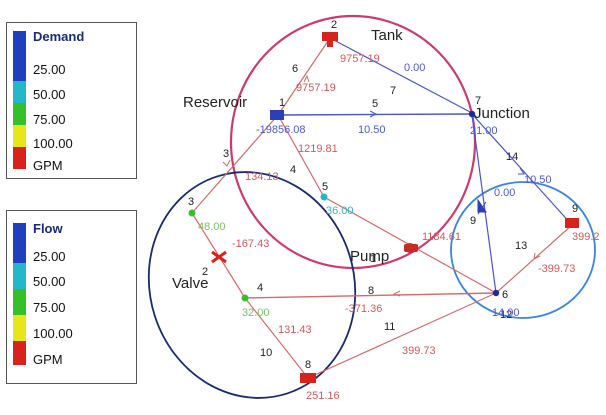 Image resolution: width=606 pixels, height=415 pixels. What do you see at coordinates (295, 330) in the screenshot?
I see `value-label: 131.43` at bounding box center [295, 330].